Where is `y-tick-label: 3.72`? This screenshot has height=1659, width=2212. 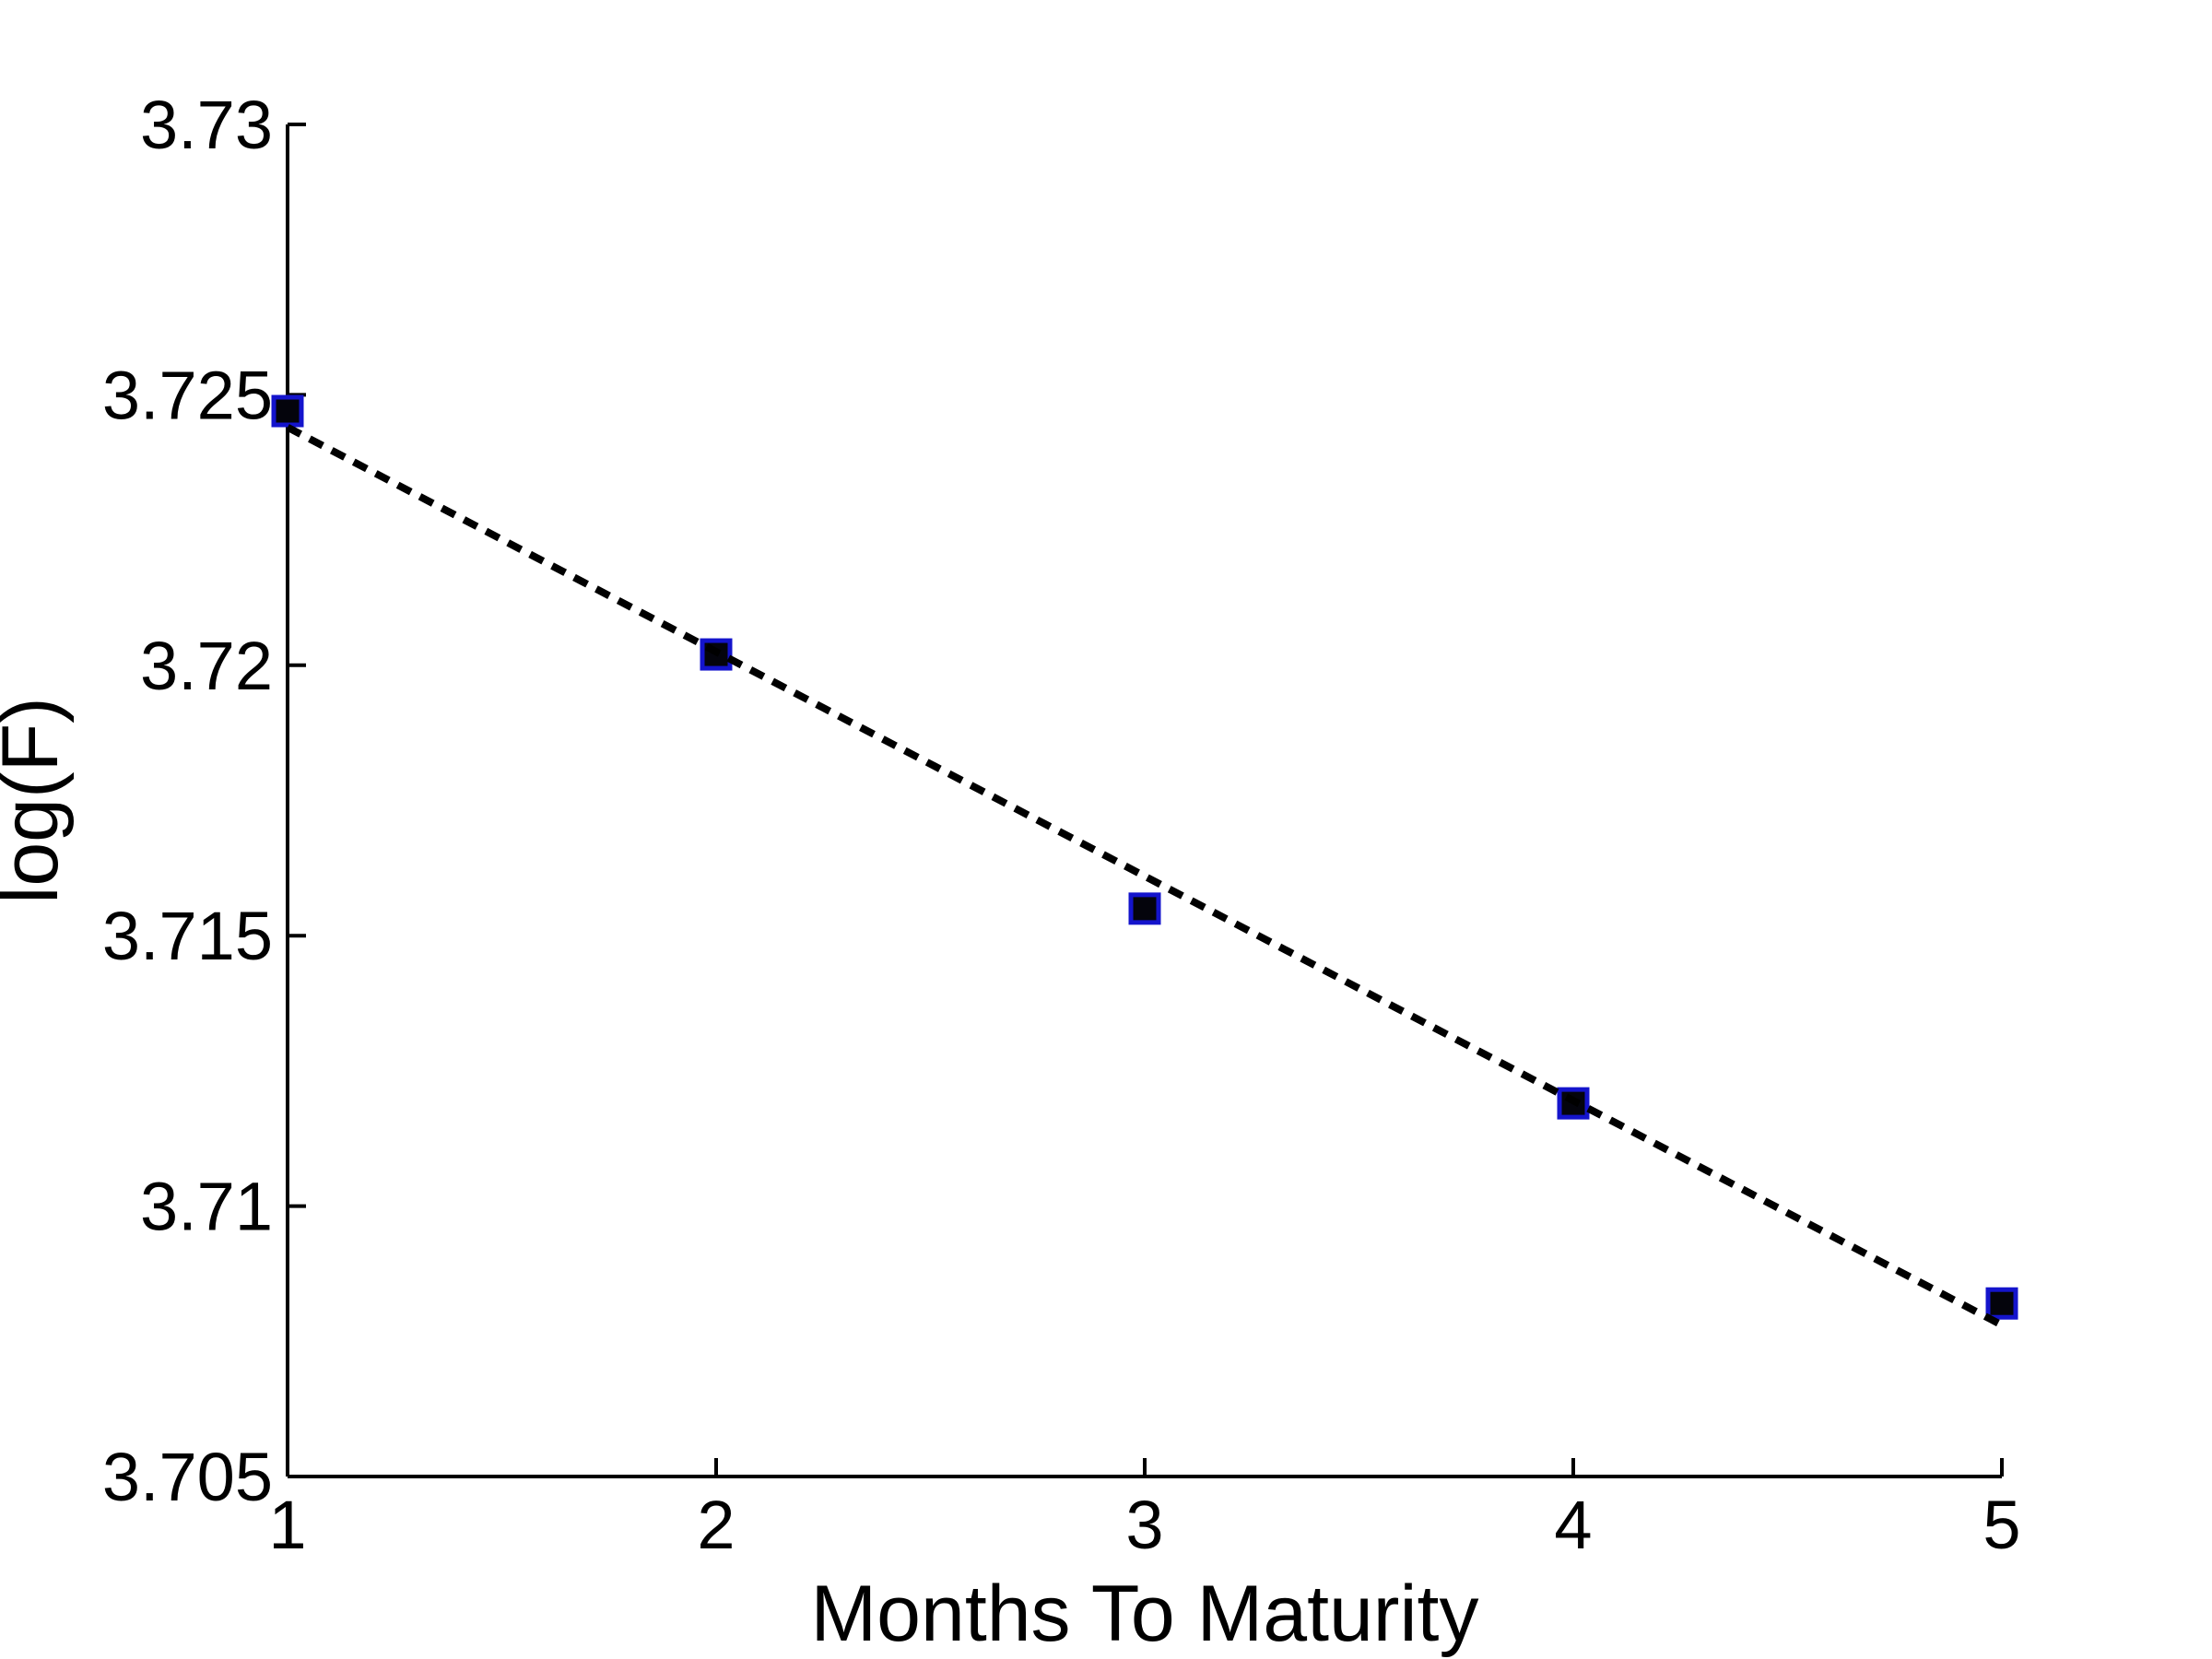
y-tick-label: 3.72 is located at coordinates (206, 666).